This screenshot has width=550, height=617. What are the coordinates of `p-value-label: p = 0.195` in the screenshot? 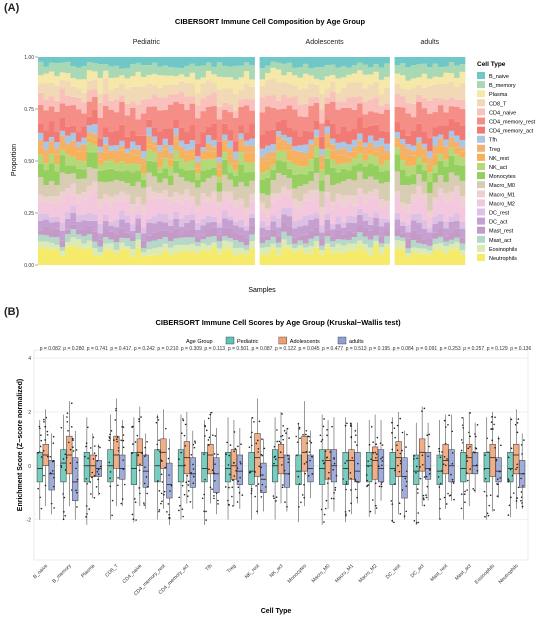 It's located at (379, 349).